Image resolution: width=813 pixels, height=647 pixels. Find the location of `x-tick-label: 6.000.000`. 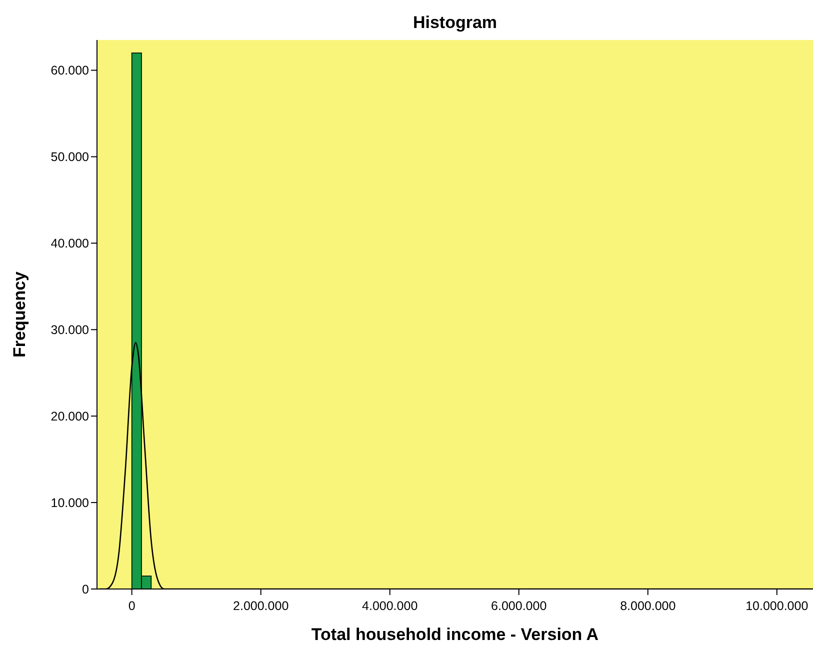

x-tick-label: 6.000.000 is located at coordinates (519, 606).